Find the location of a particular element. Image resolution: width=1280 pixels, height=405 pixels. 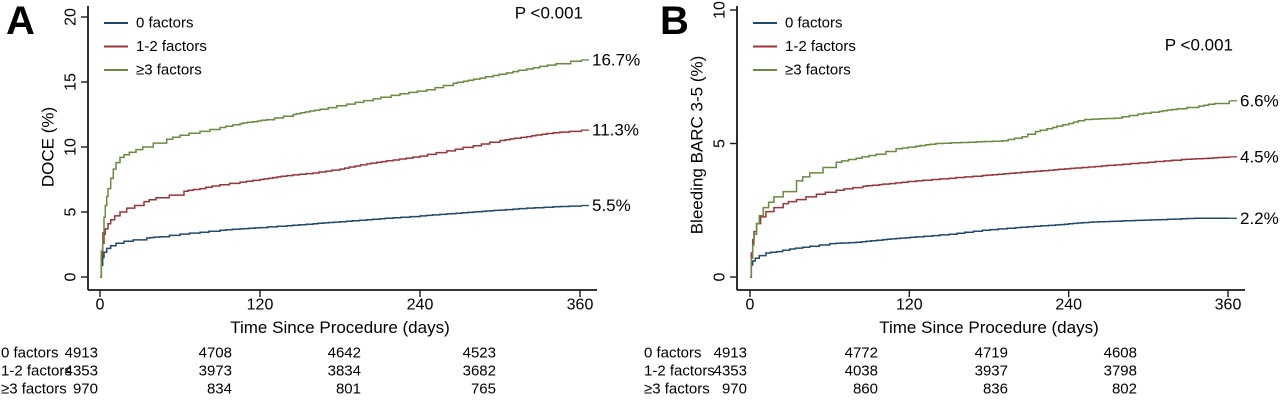

end-value-label: 5.5% is located at coordinates (611, 205).